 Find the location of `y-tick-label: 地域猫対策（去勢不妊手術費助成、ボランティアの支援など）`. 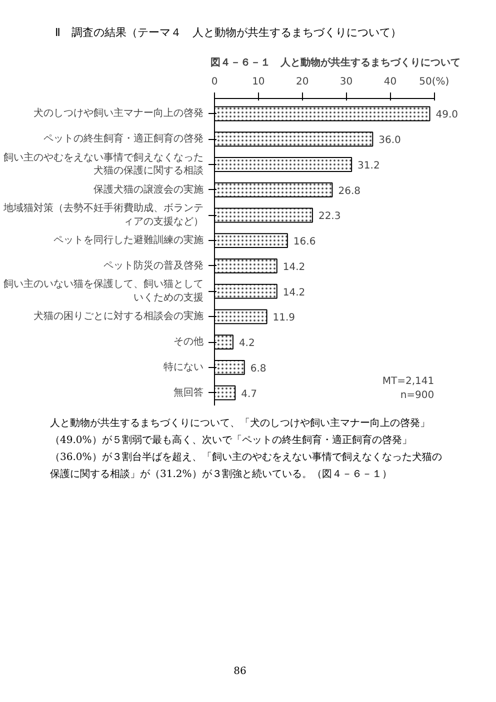

y-tick-label: 地域猫対策（去勢不妊手術費助成、ボランティアの支援など） is located at coordinates (103, 215).